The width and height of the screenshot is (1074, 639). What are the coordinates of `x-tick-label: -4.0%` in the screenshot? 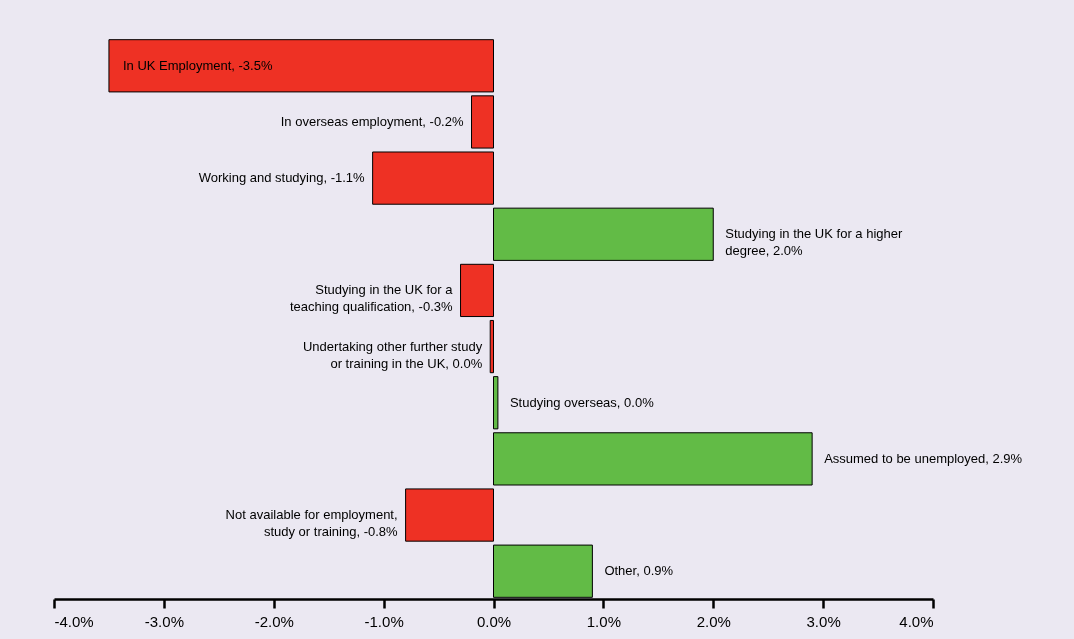 It's located at (74, 621).